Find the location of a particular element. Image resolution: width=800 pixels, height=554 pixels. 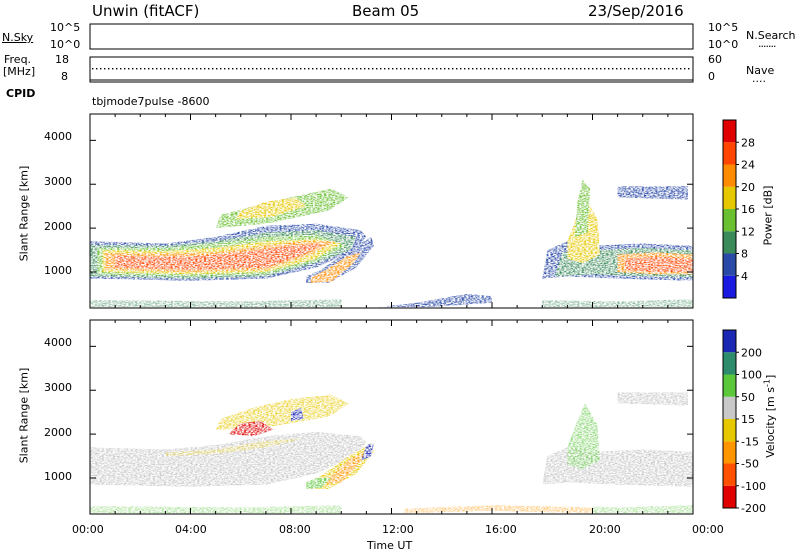

radar-title: Unwin (fitACF) is located at coordinates (146, 11).